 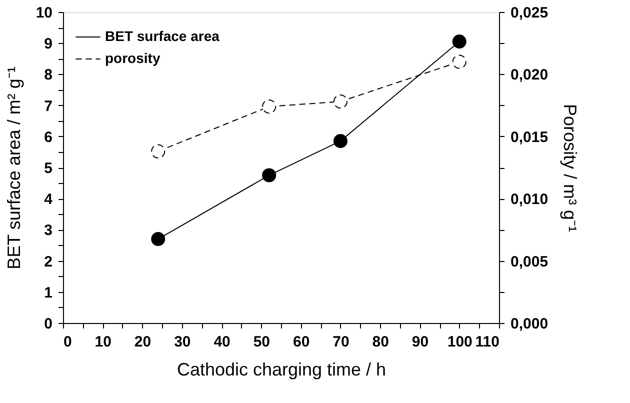 What do you see at coordinates (529, 137) in the screenshot?
I see `y2-tick-label: 0,015` at bounding box center [529, 137].